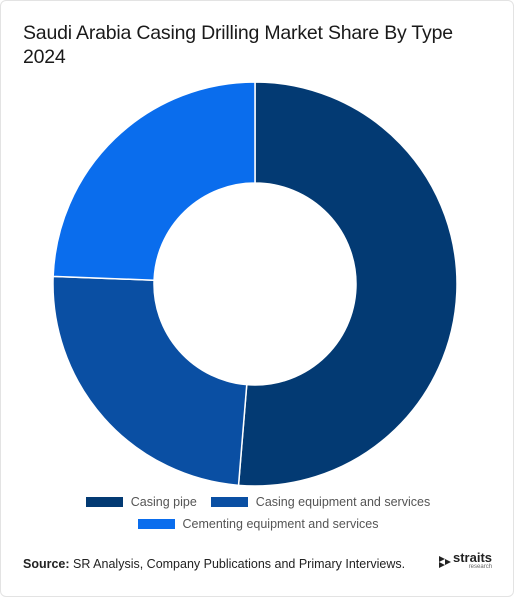 This screenshot has height=597, width=514. I want to click on logo-text: straits research, so click(473, 560).